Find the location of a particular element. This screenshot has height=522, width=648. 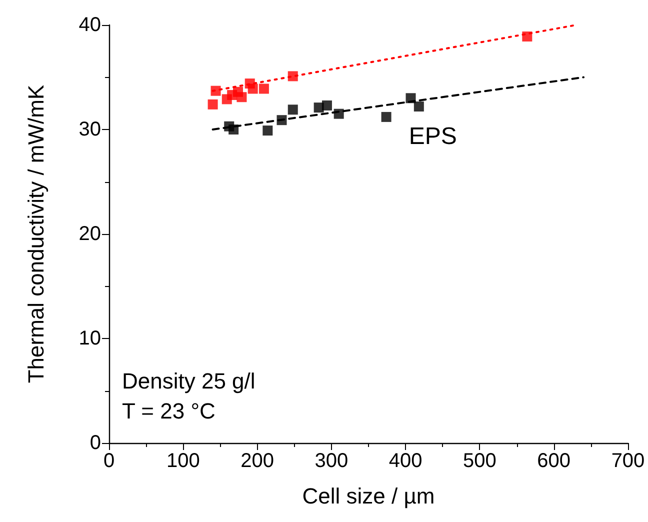

x-tick-label: 100 is located at coordinates (183, 461).